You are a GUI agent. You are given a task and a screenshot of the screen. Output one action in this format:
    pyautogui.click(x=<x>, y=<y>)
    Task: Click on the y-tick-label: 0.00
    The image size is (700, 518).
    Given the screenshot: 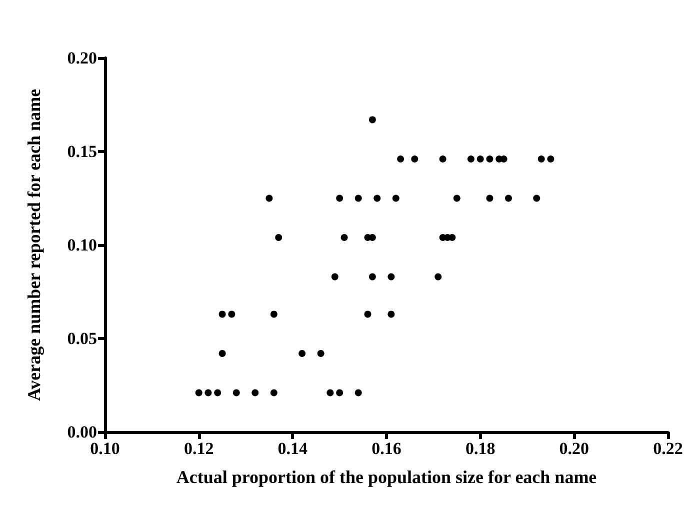 What is the action you would take?
    pyautogui.click(x=82, y=432)
    